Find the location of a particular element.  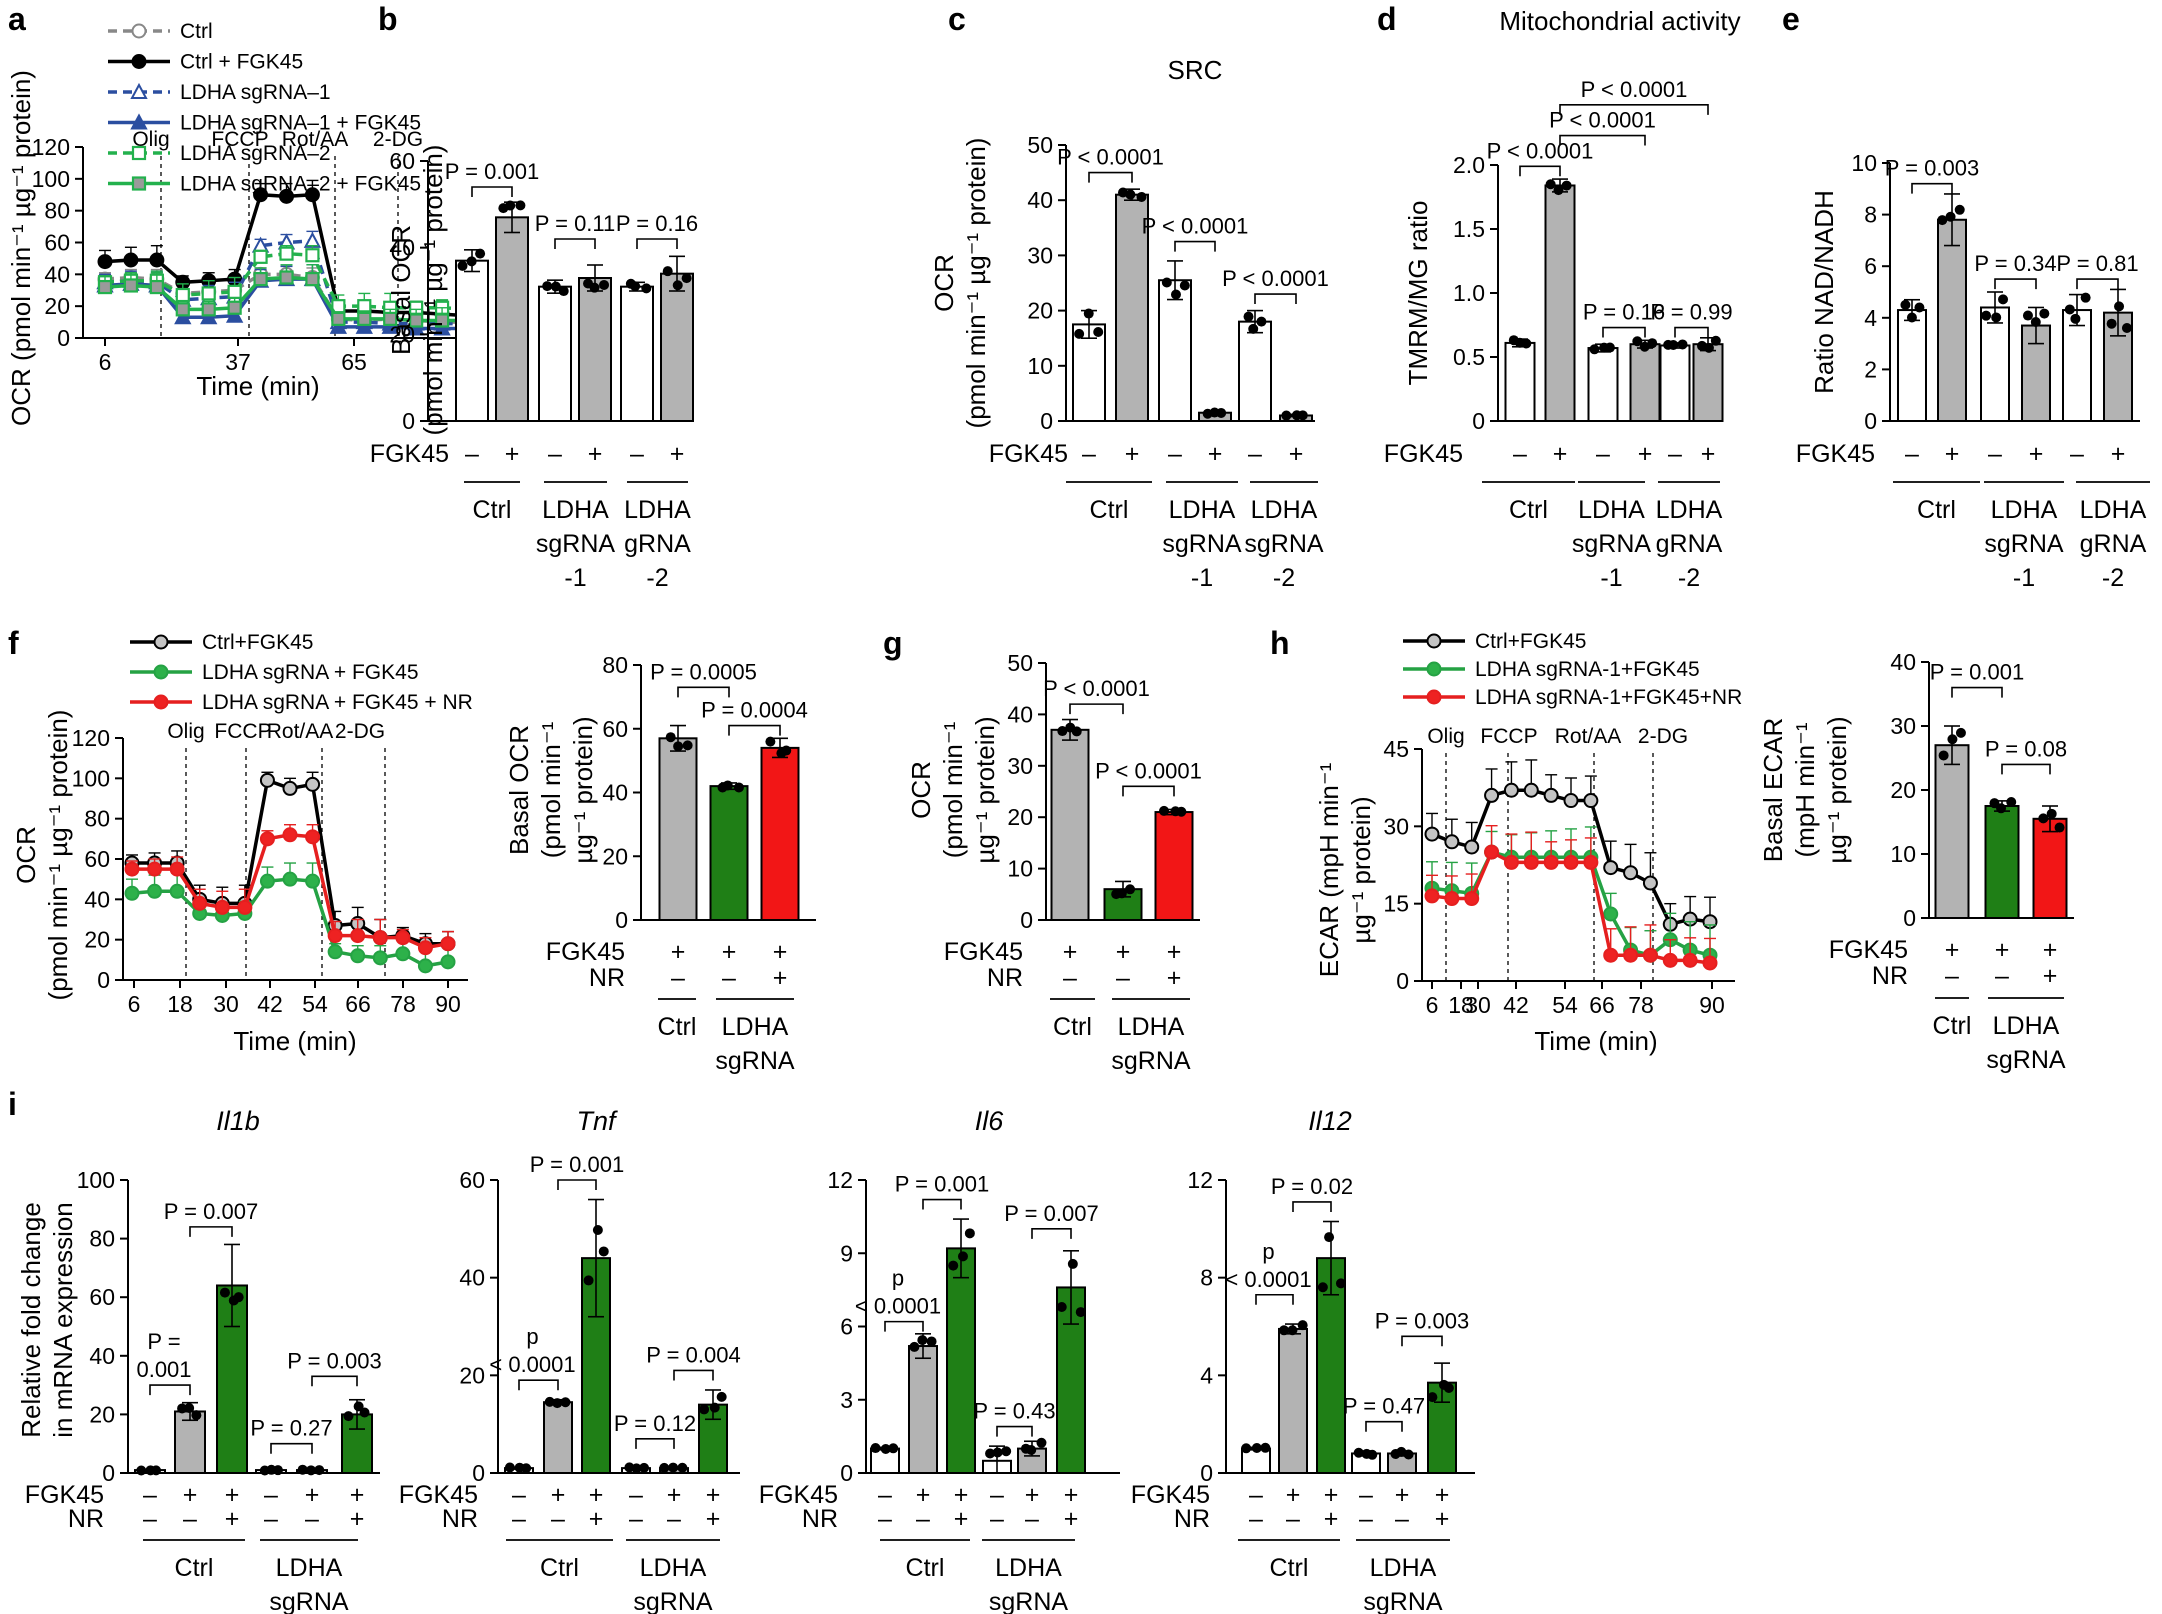

y-tick-label: 15 is located at coordinates (1396, 904).